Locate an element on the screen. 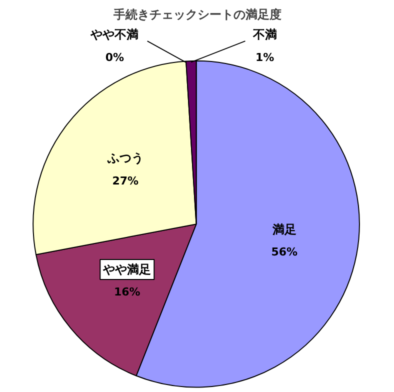 The width and height of the screenshot is (394, 392). data-label: 27% is located at coordinates (125, 181).